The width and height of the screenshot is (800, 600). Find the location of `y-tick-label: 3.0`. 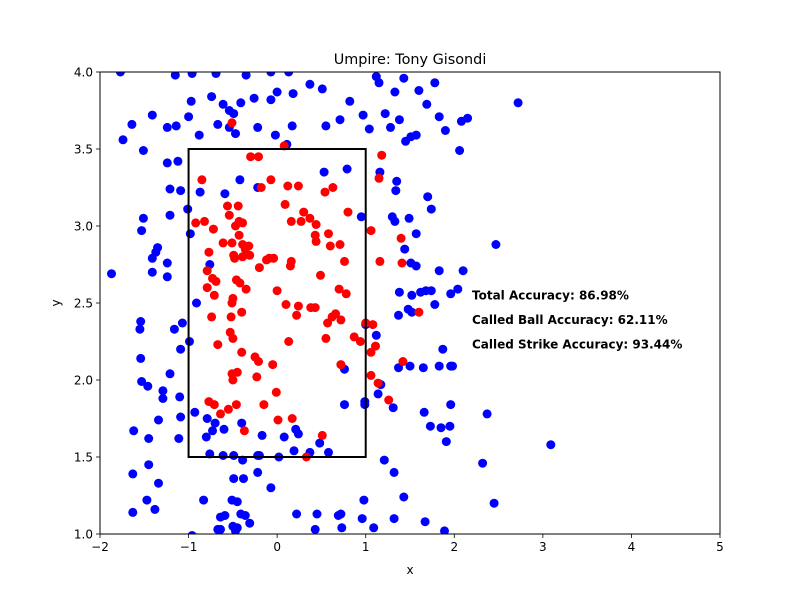

y-tick-label: 3.0 is located at coordinates (83, 227).